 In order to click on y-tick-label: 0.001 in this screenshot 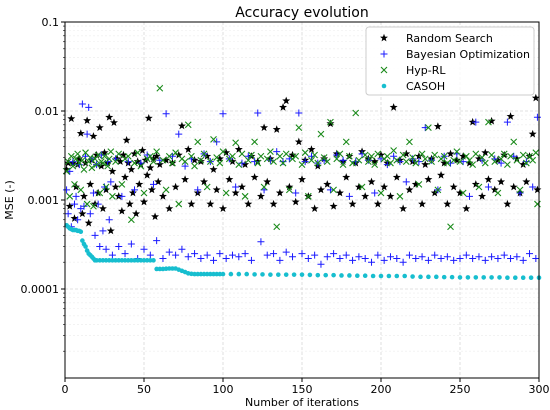, I will do `click(44, 200)`.